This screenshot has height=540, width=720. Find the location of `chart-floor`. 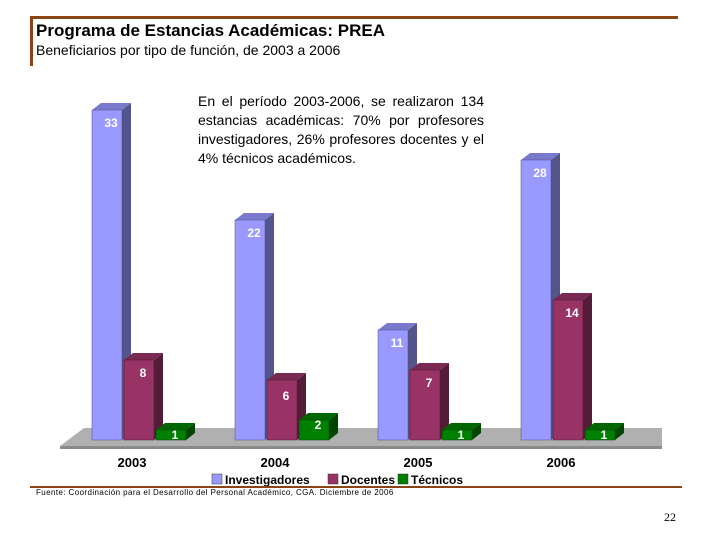

chart-floor is located at coordinates (361, 438).